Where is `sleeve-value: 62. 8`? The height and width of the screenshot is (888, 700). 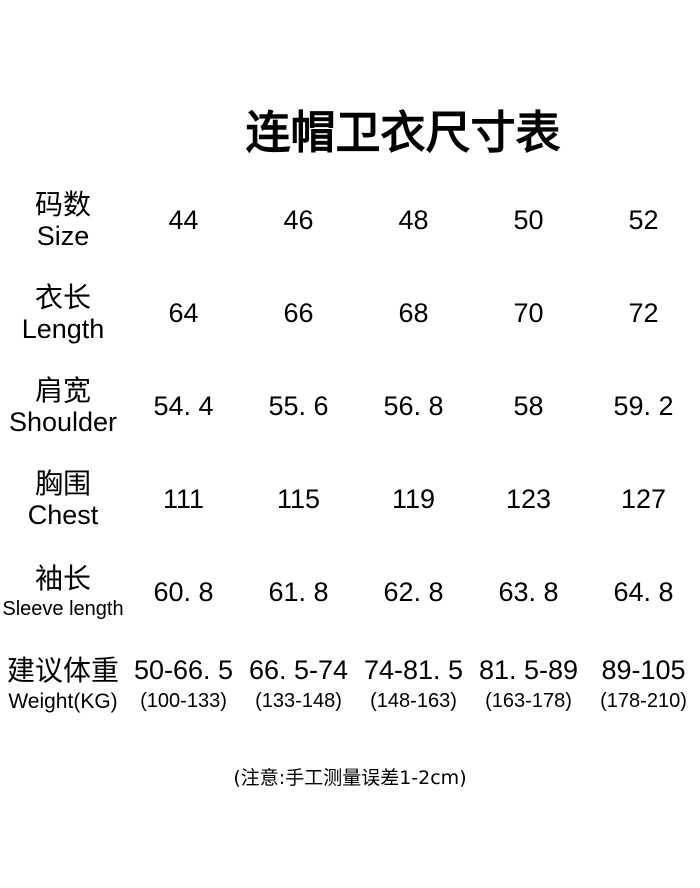
sleeve-value: 62. 8 is located at coordinates (413, 591).